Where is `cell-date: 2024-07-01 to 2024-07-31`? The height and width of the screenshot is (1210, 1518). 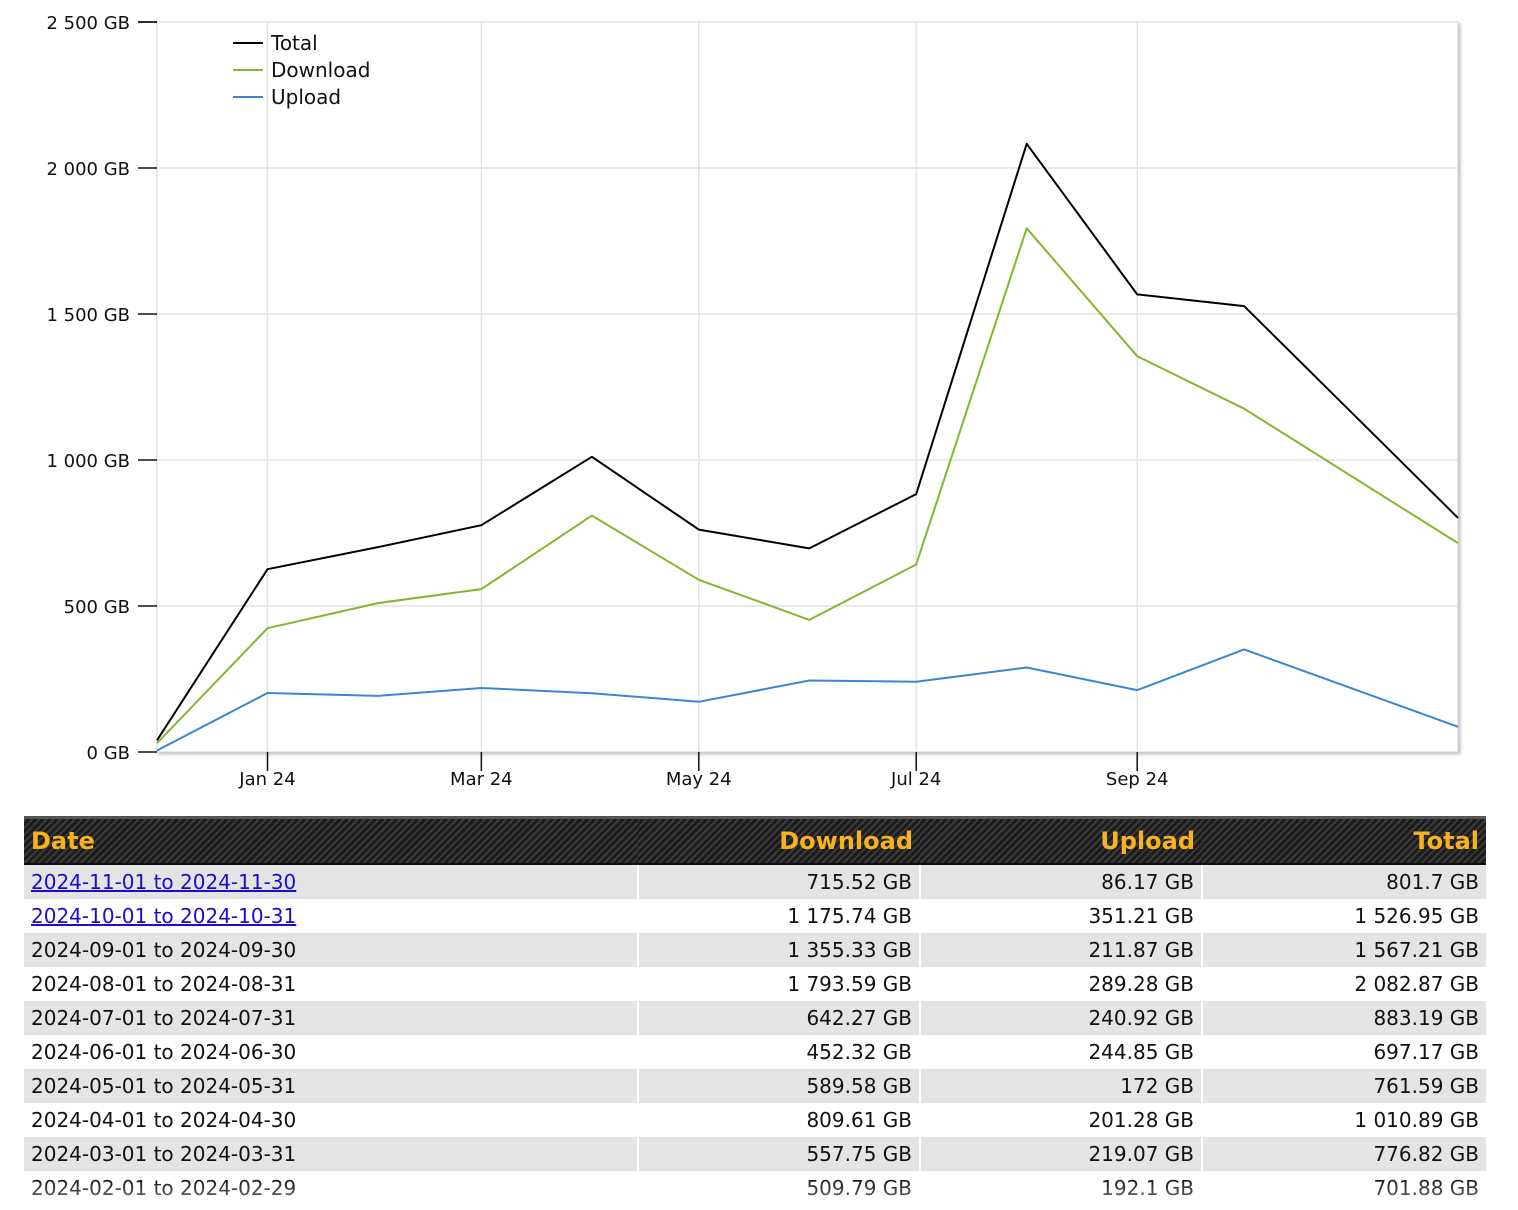 cell-date: 2024-07-01 to 2024-07-31 is located at coordinates (331, 1018).